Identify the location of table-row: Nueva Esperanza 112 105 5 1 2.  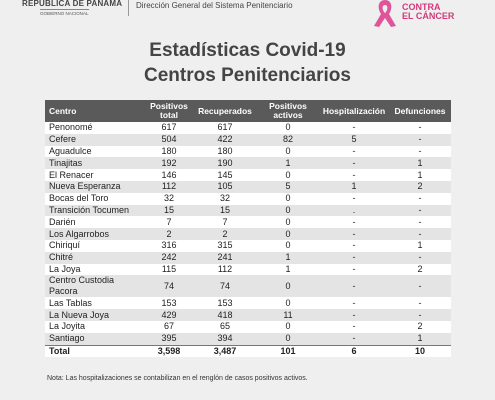
(248, 186).